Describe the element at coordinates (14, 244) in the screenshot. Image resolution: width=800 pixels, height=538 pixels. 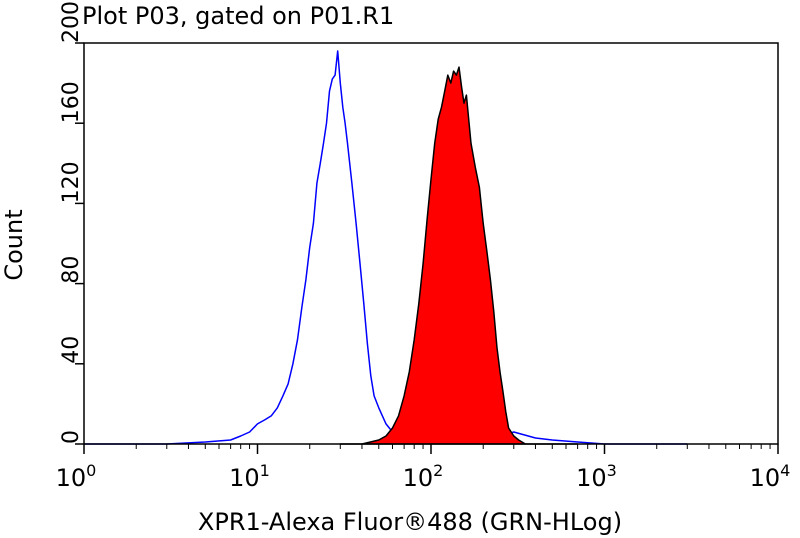
I see `y-axis-label: Count` at that location.